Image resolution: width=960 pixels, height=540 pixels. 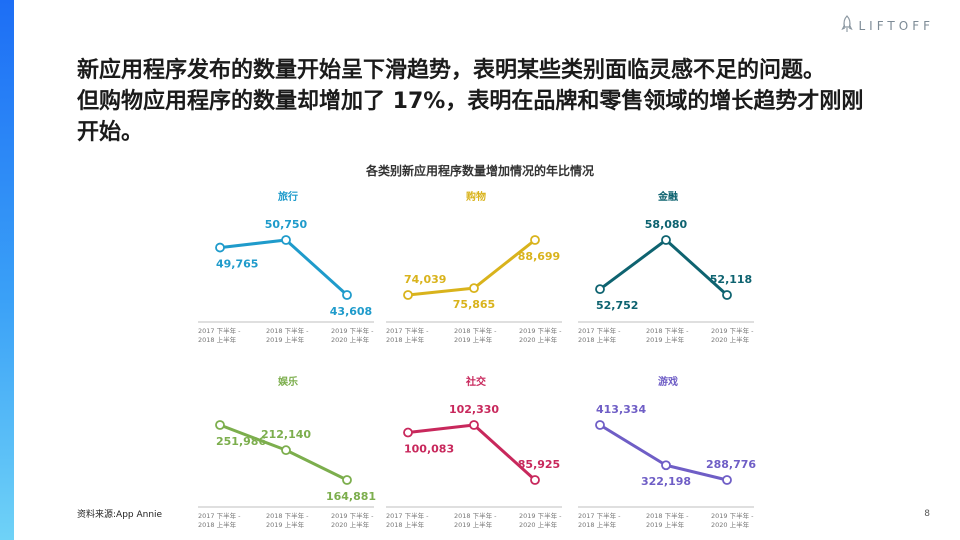 What do you see at coordinates (731, 464) in the screenshot?
I see `data-label: 288,776` at bounding box center [731, 464].